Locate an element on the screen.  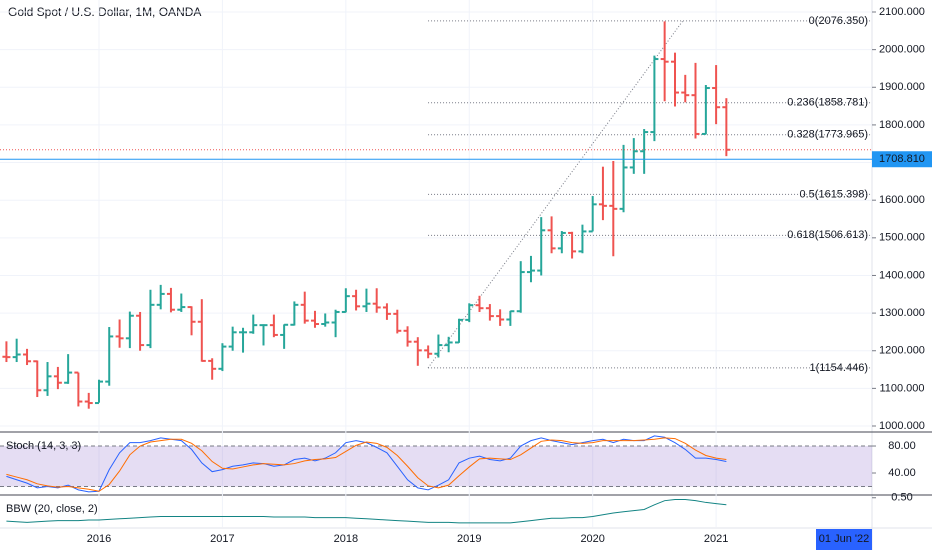
x-tick-label: 2016 is located at coordinates (99, 539).